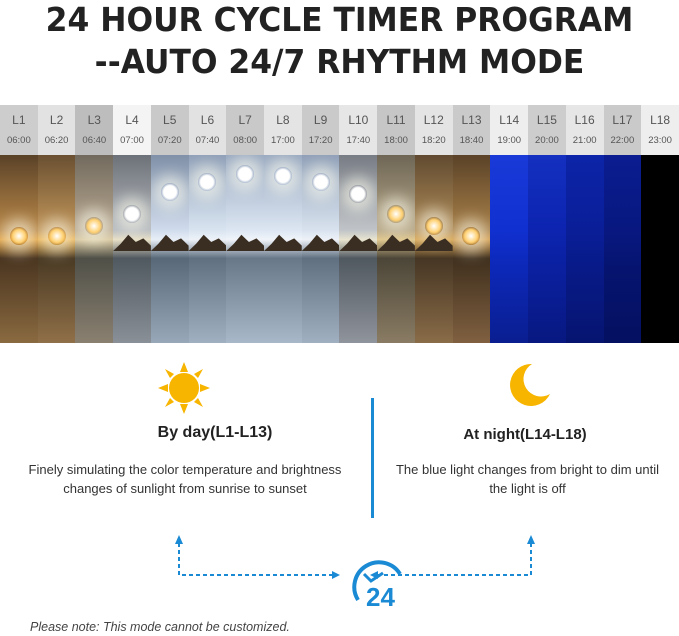  Describe the element at coordinates (170, 120) in the screenshot. I see `step-label: L5` at that location.